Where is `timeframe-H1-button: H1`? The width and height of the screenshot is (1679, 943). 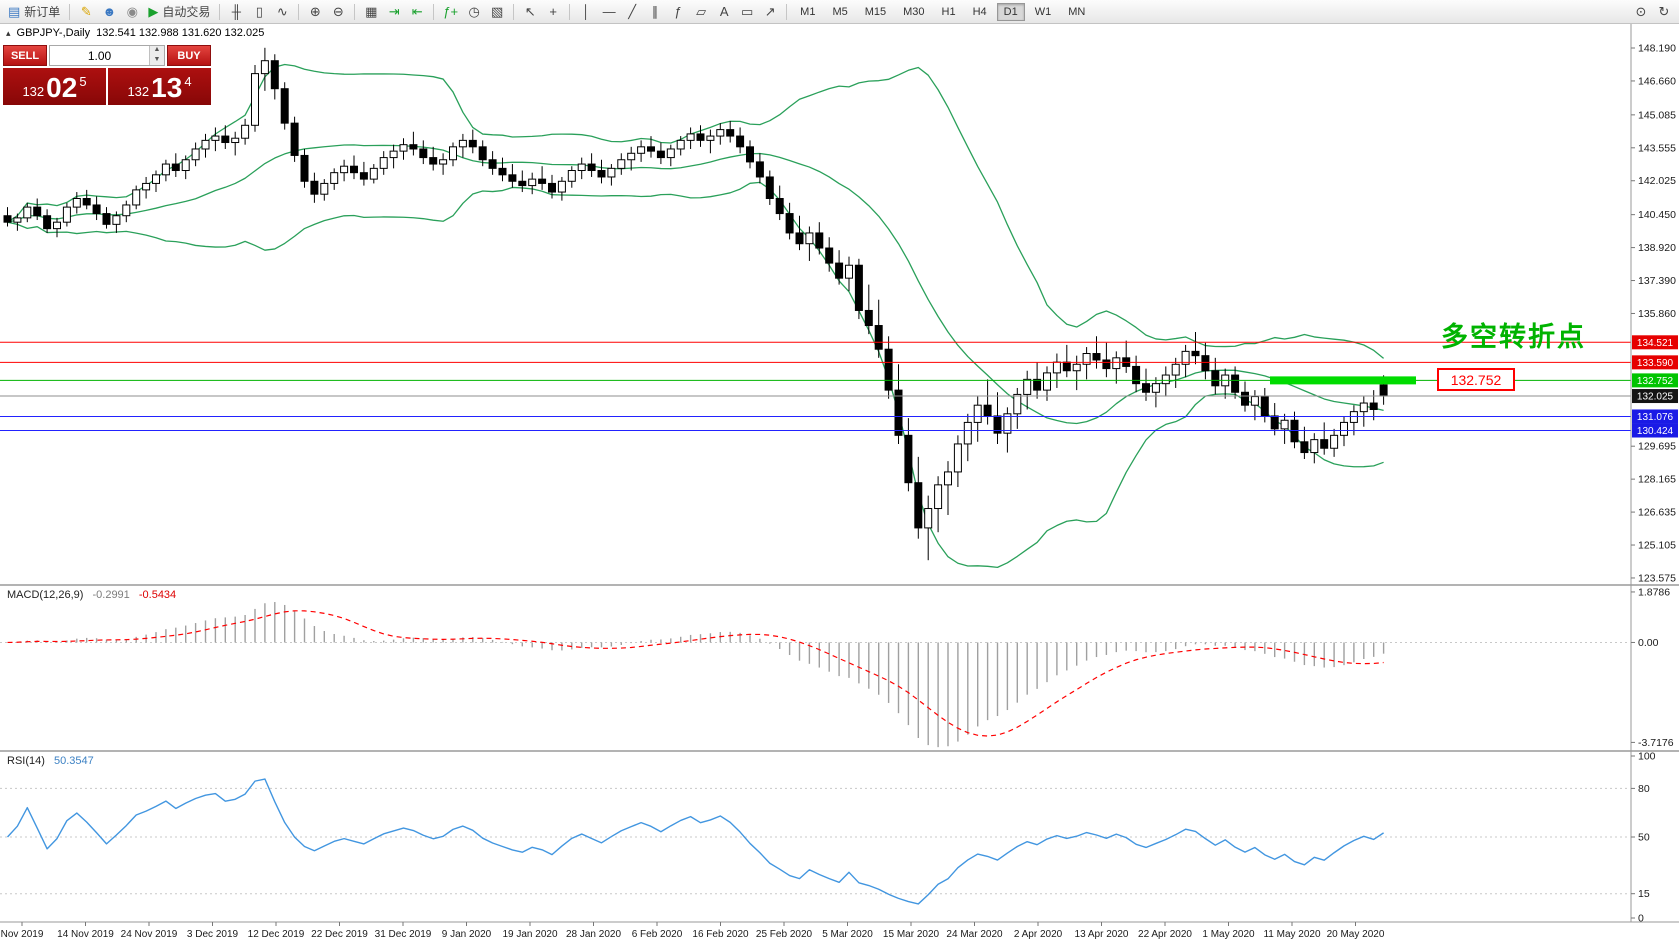
timeframe-H1-button: H1 is located at coordinates (948, 11).